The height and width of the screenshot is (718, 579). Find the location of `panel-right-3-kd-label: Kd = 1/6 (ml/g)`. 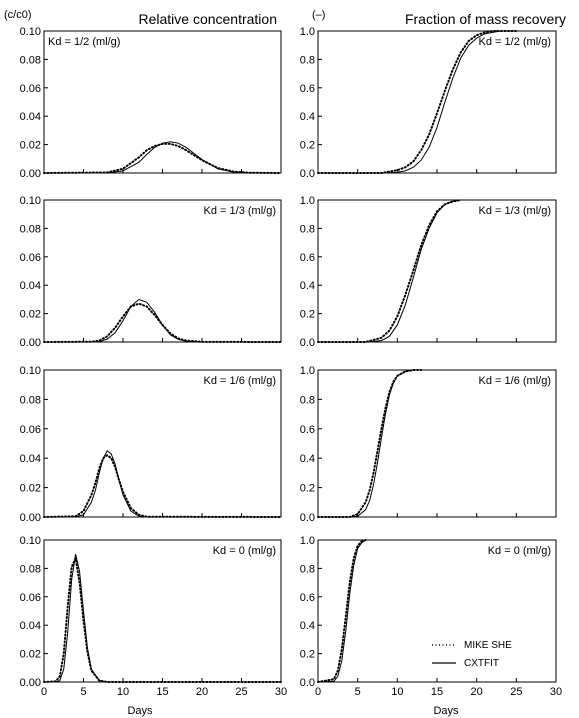

panel-right-3-kd-label: Kd = 1/6 (ml/g) is located at coordinates (515, 381).